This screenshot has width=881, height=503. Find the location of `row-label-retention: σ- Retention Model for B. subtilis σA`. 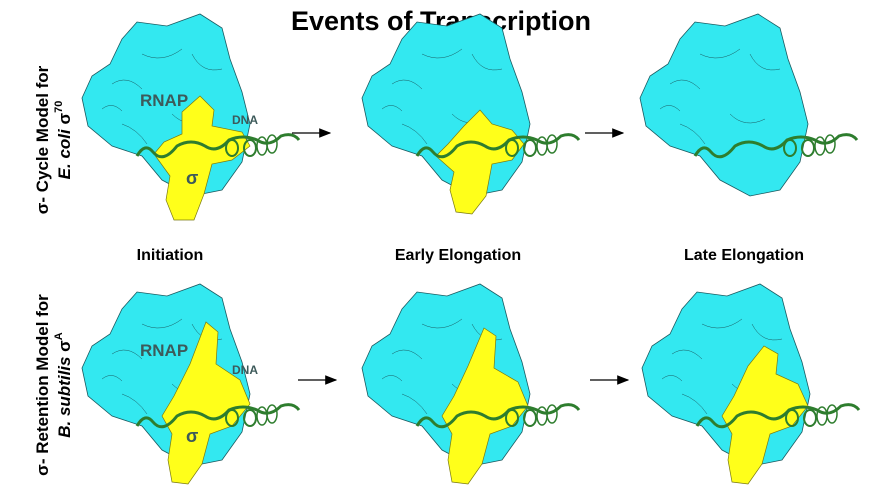

row-label-retention: σ- Retention Model for B. subtilis σA is located at coordinates (53, 385).